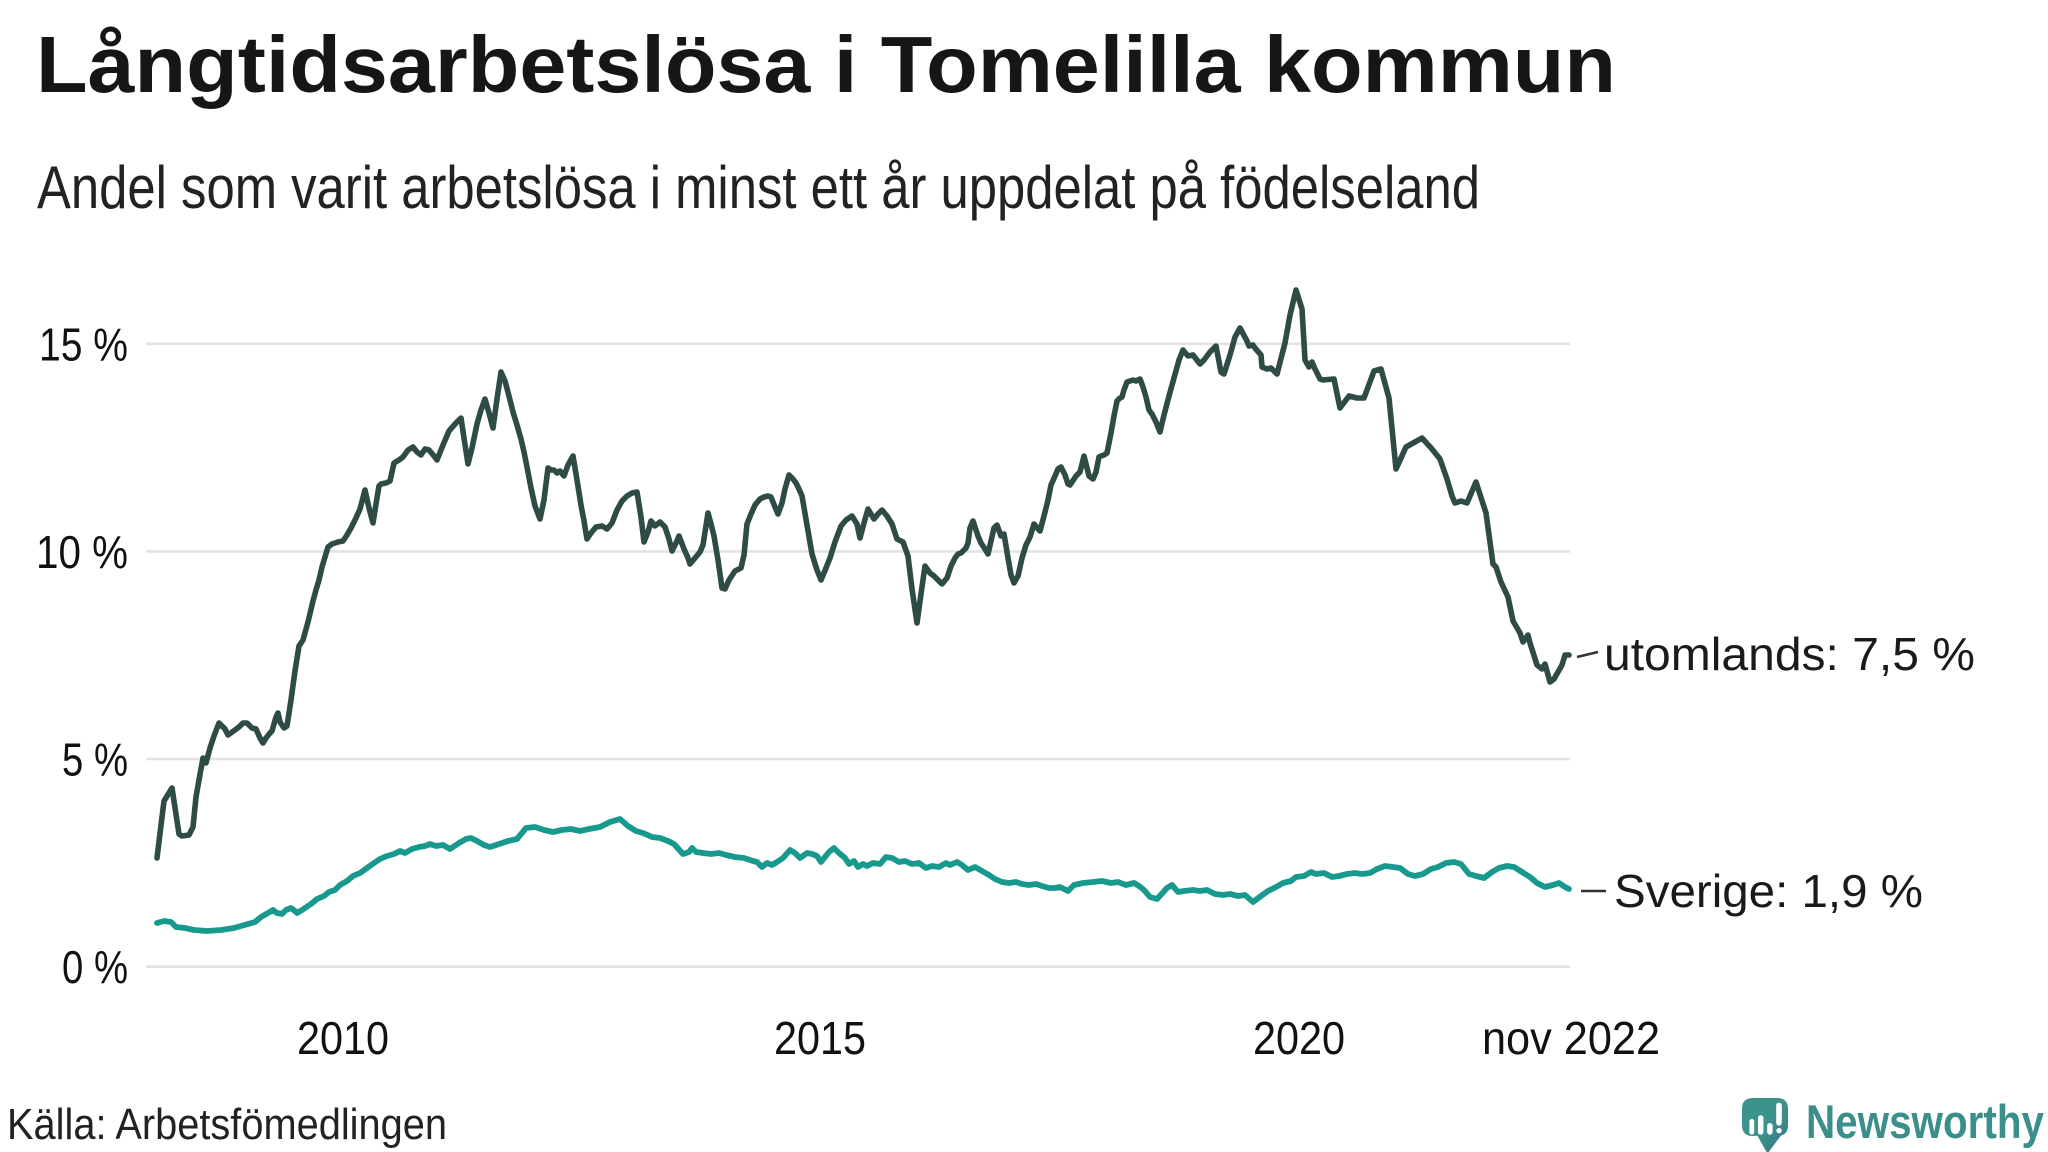 Image resolution: width=2048 pixels, height=1152 pixels. Describe the element at coordinates (343, 1038) in the screenshot. I see `svg-text: 2010` at that location.